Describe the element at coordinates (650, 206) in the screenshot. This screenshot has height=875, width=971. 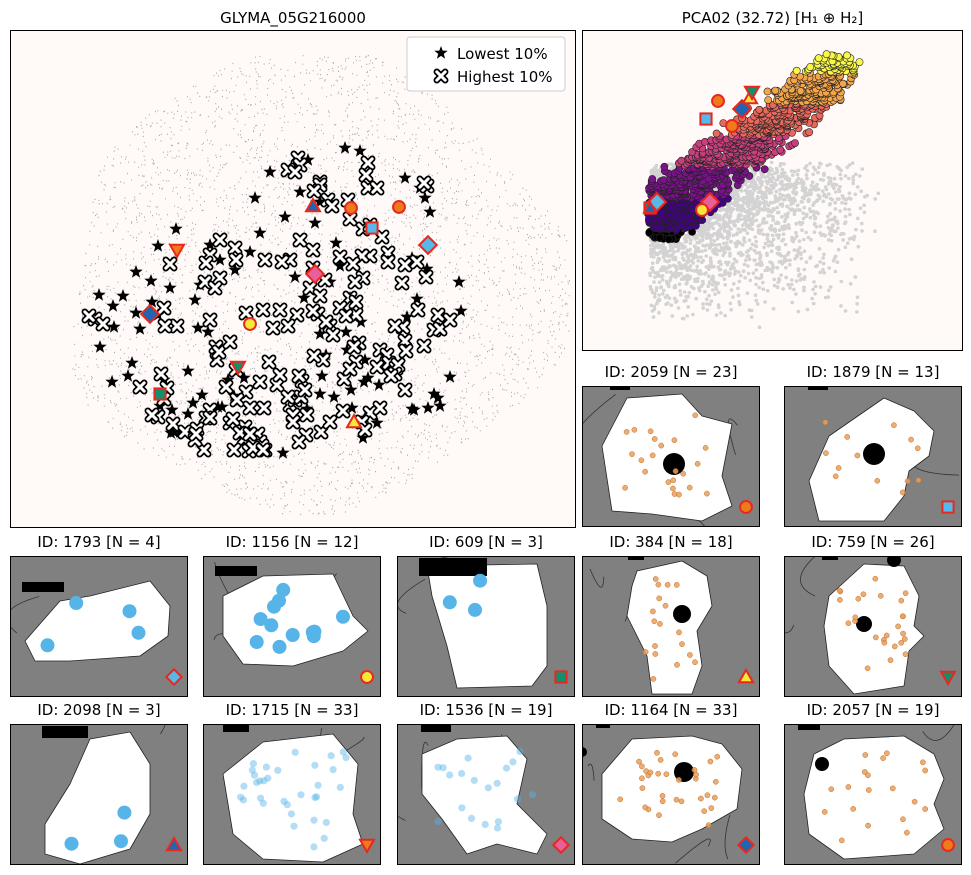
I see `pca-cell-2098` at that location.